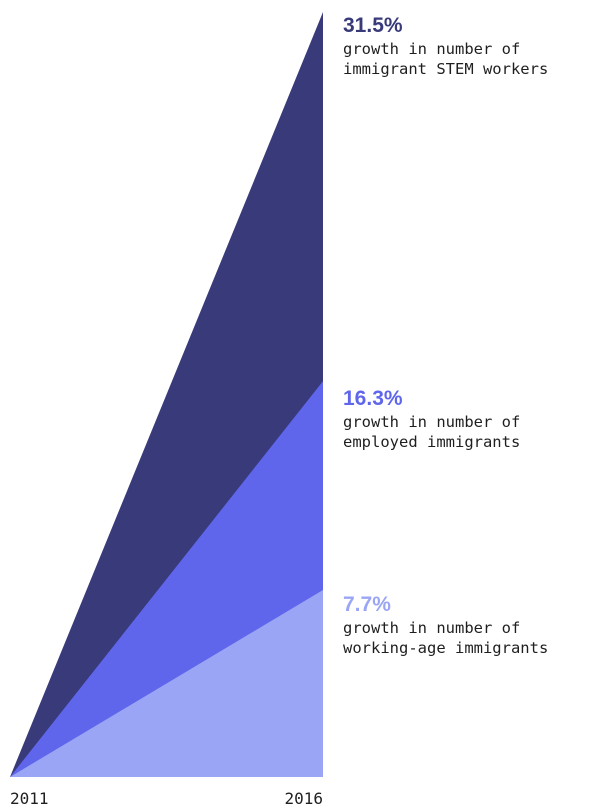  I want to click on employed-growth-desc-line1: growth in number of, so click(431, 422).